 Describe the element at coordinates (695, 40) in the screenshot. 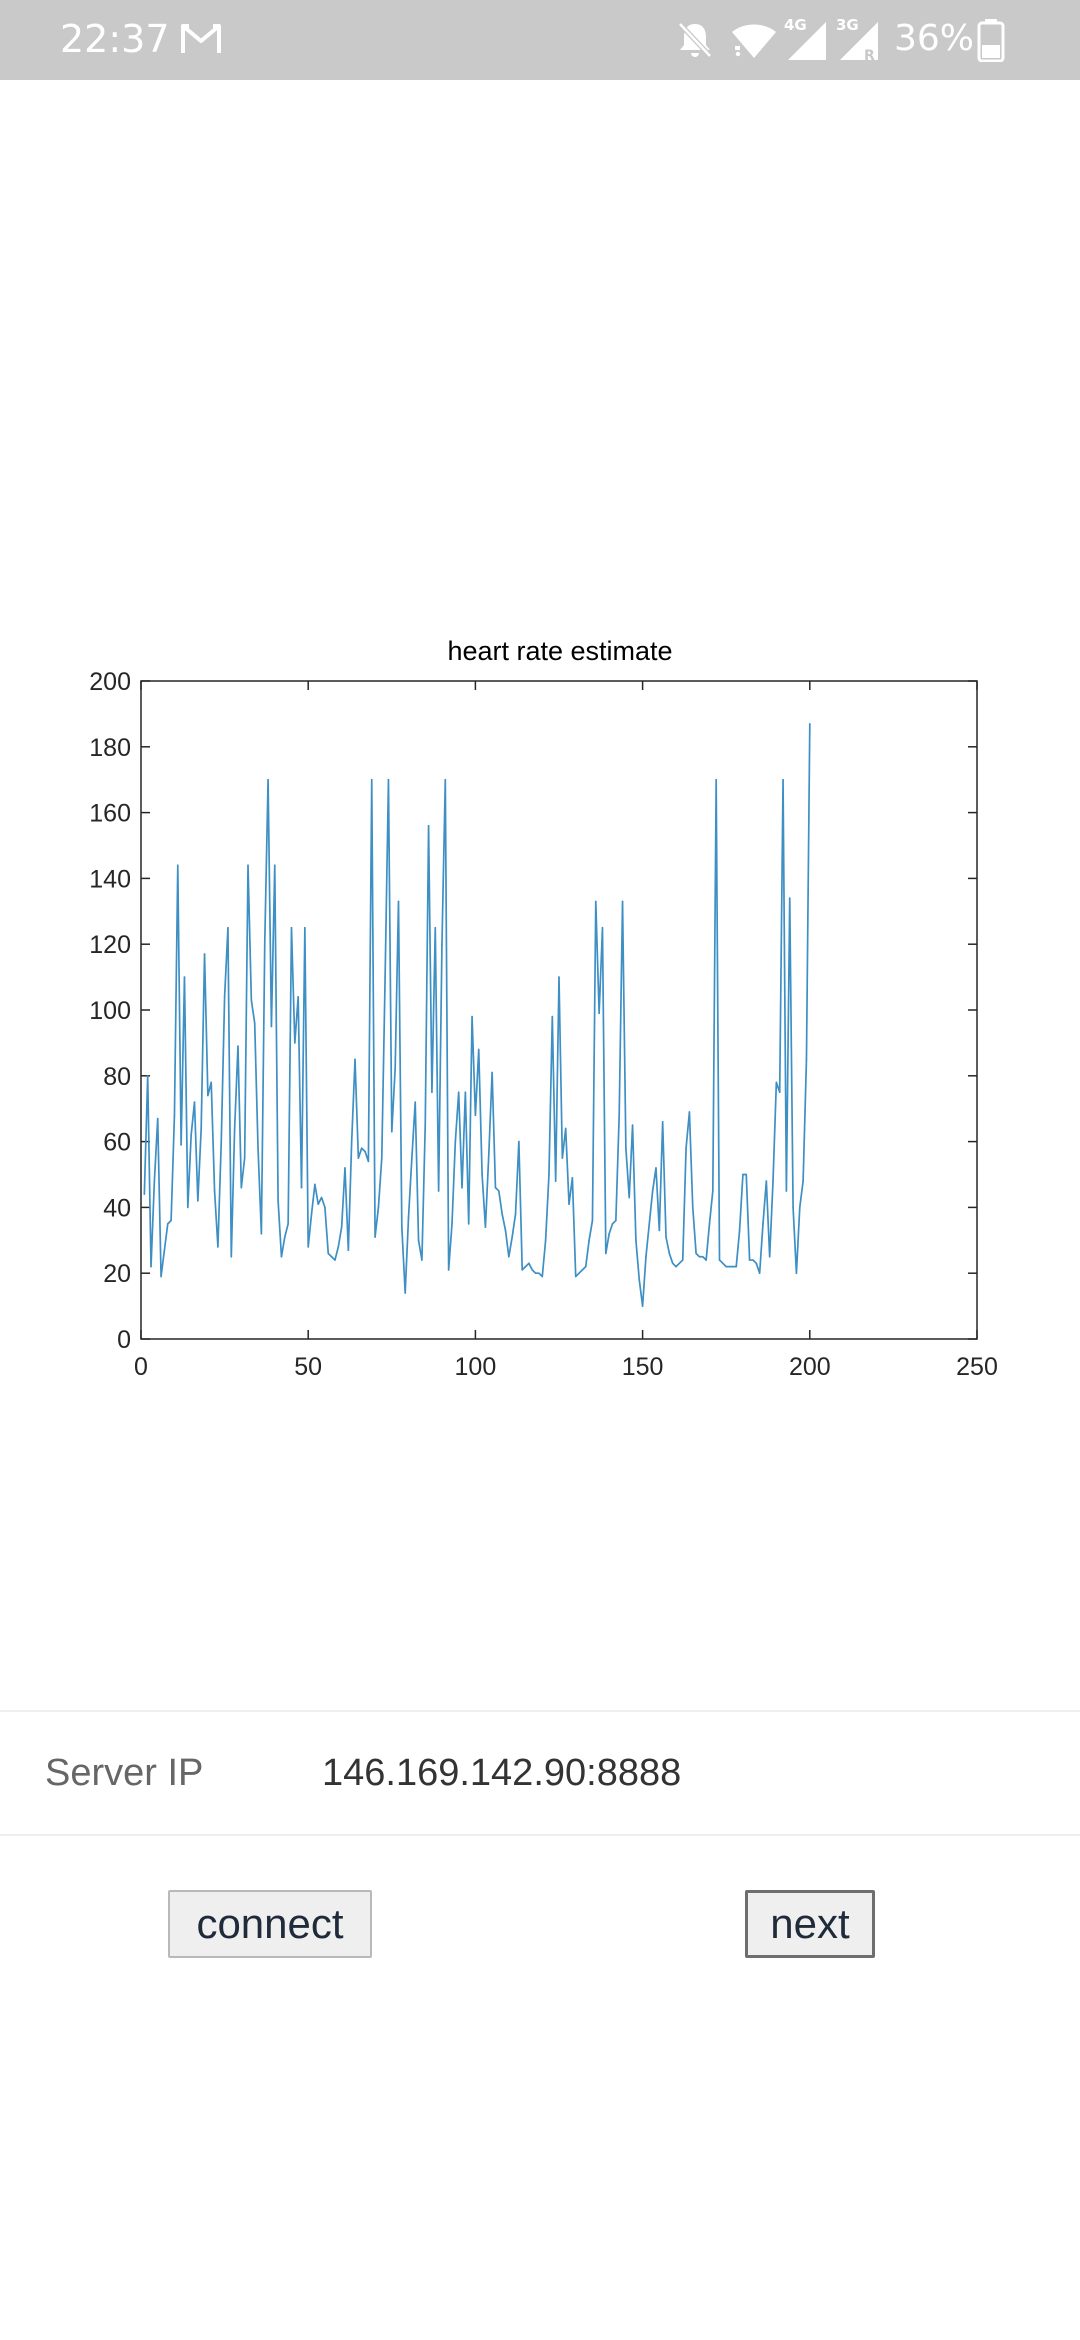

I see `notifications-muted-icon` at that location.